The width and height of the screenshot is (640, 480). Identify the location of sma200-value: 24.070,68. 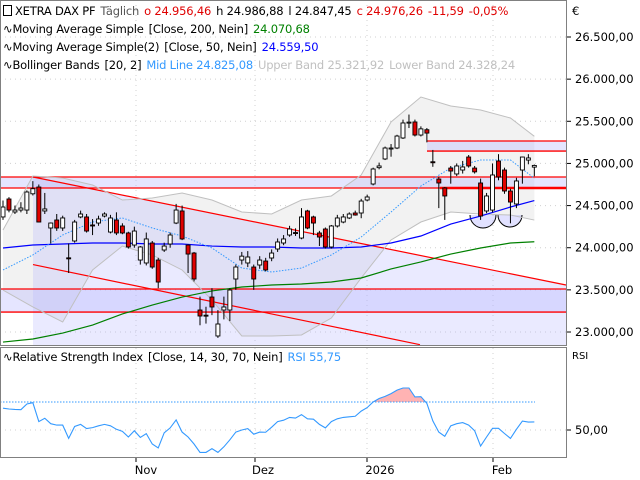
(281, 29).